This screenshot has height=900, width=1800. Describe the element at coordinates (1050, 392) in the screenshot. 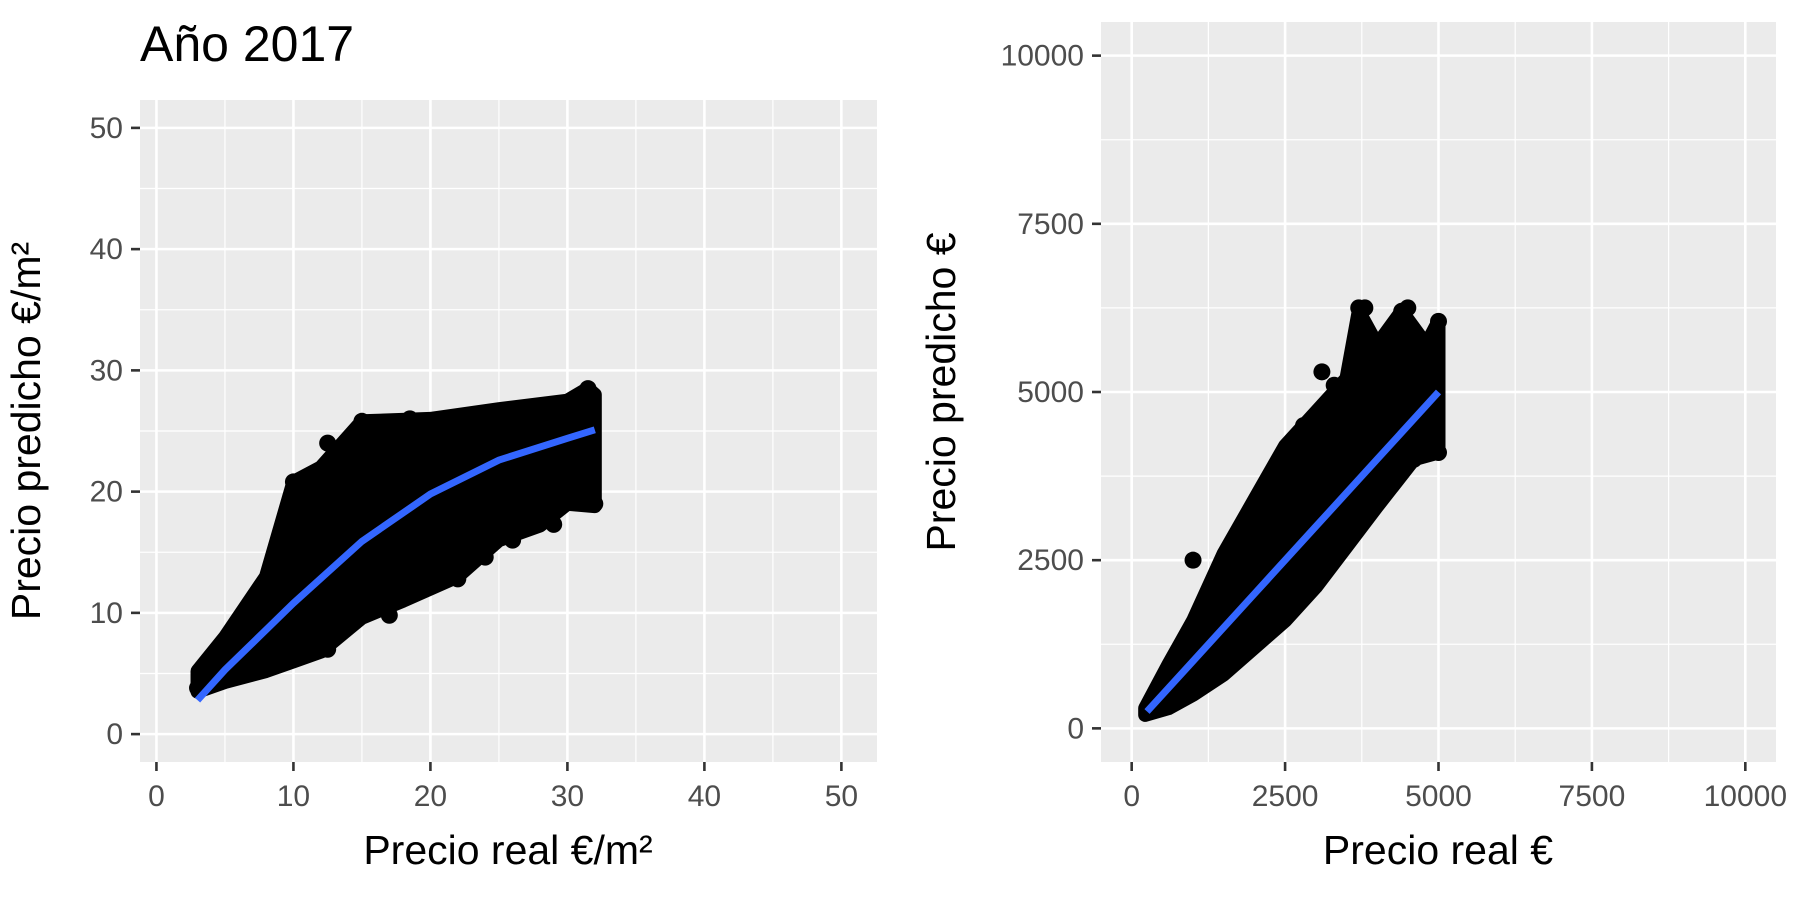

I see `y-tick-label: 5000` at that location.